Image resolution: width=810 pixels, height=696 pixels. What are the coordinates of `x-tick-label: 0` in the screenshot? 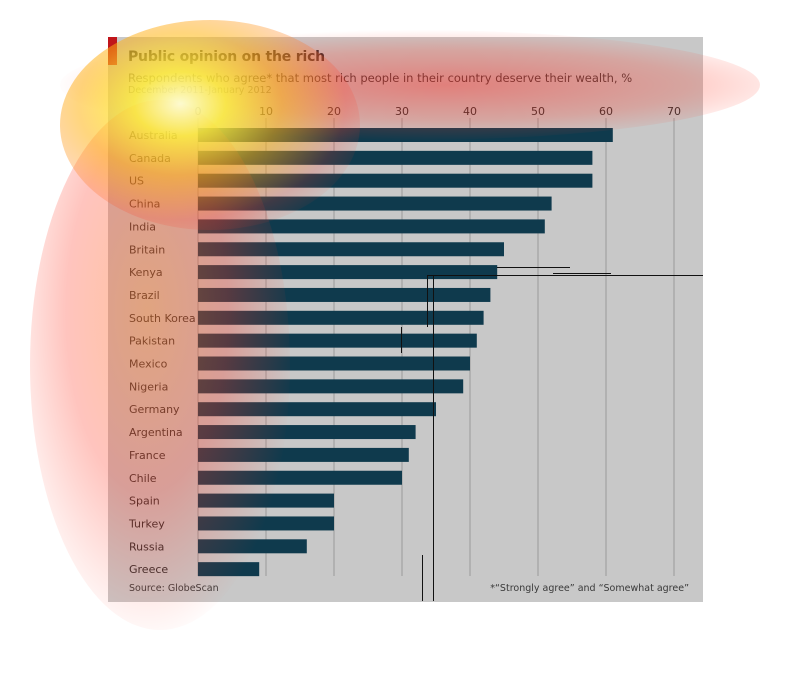 It's located at (198, 111).